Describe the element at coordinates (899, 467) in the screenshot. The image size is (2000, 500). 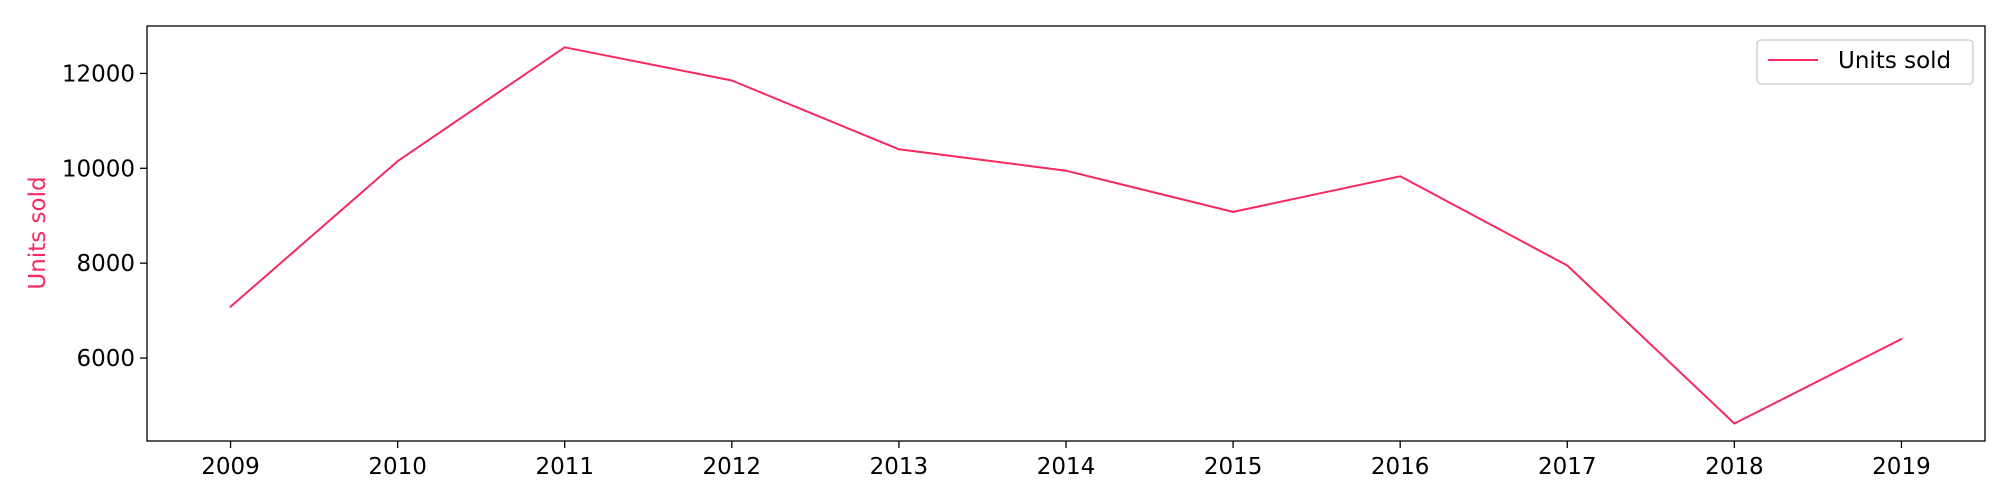
I see `x-tick-label: 2013` at that location.